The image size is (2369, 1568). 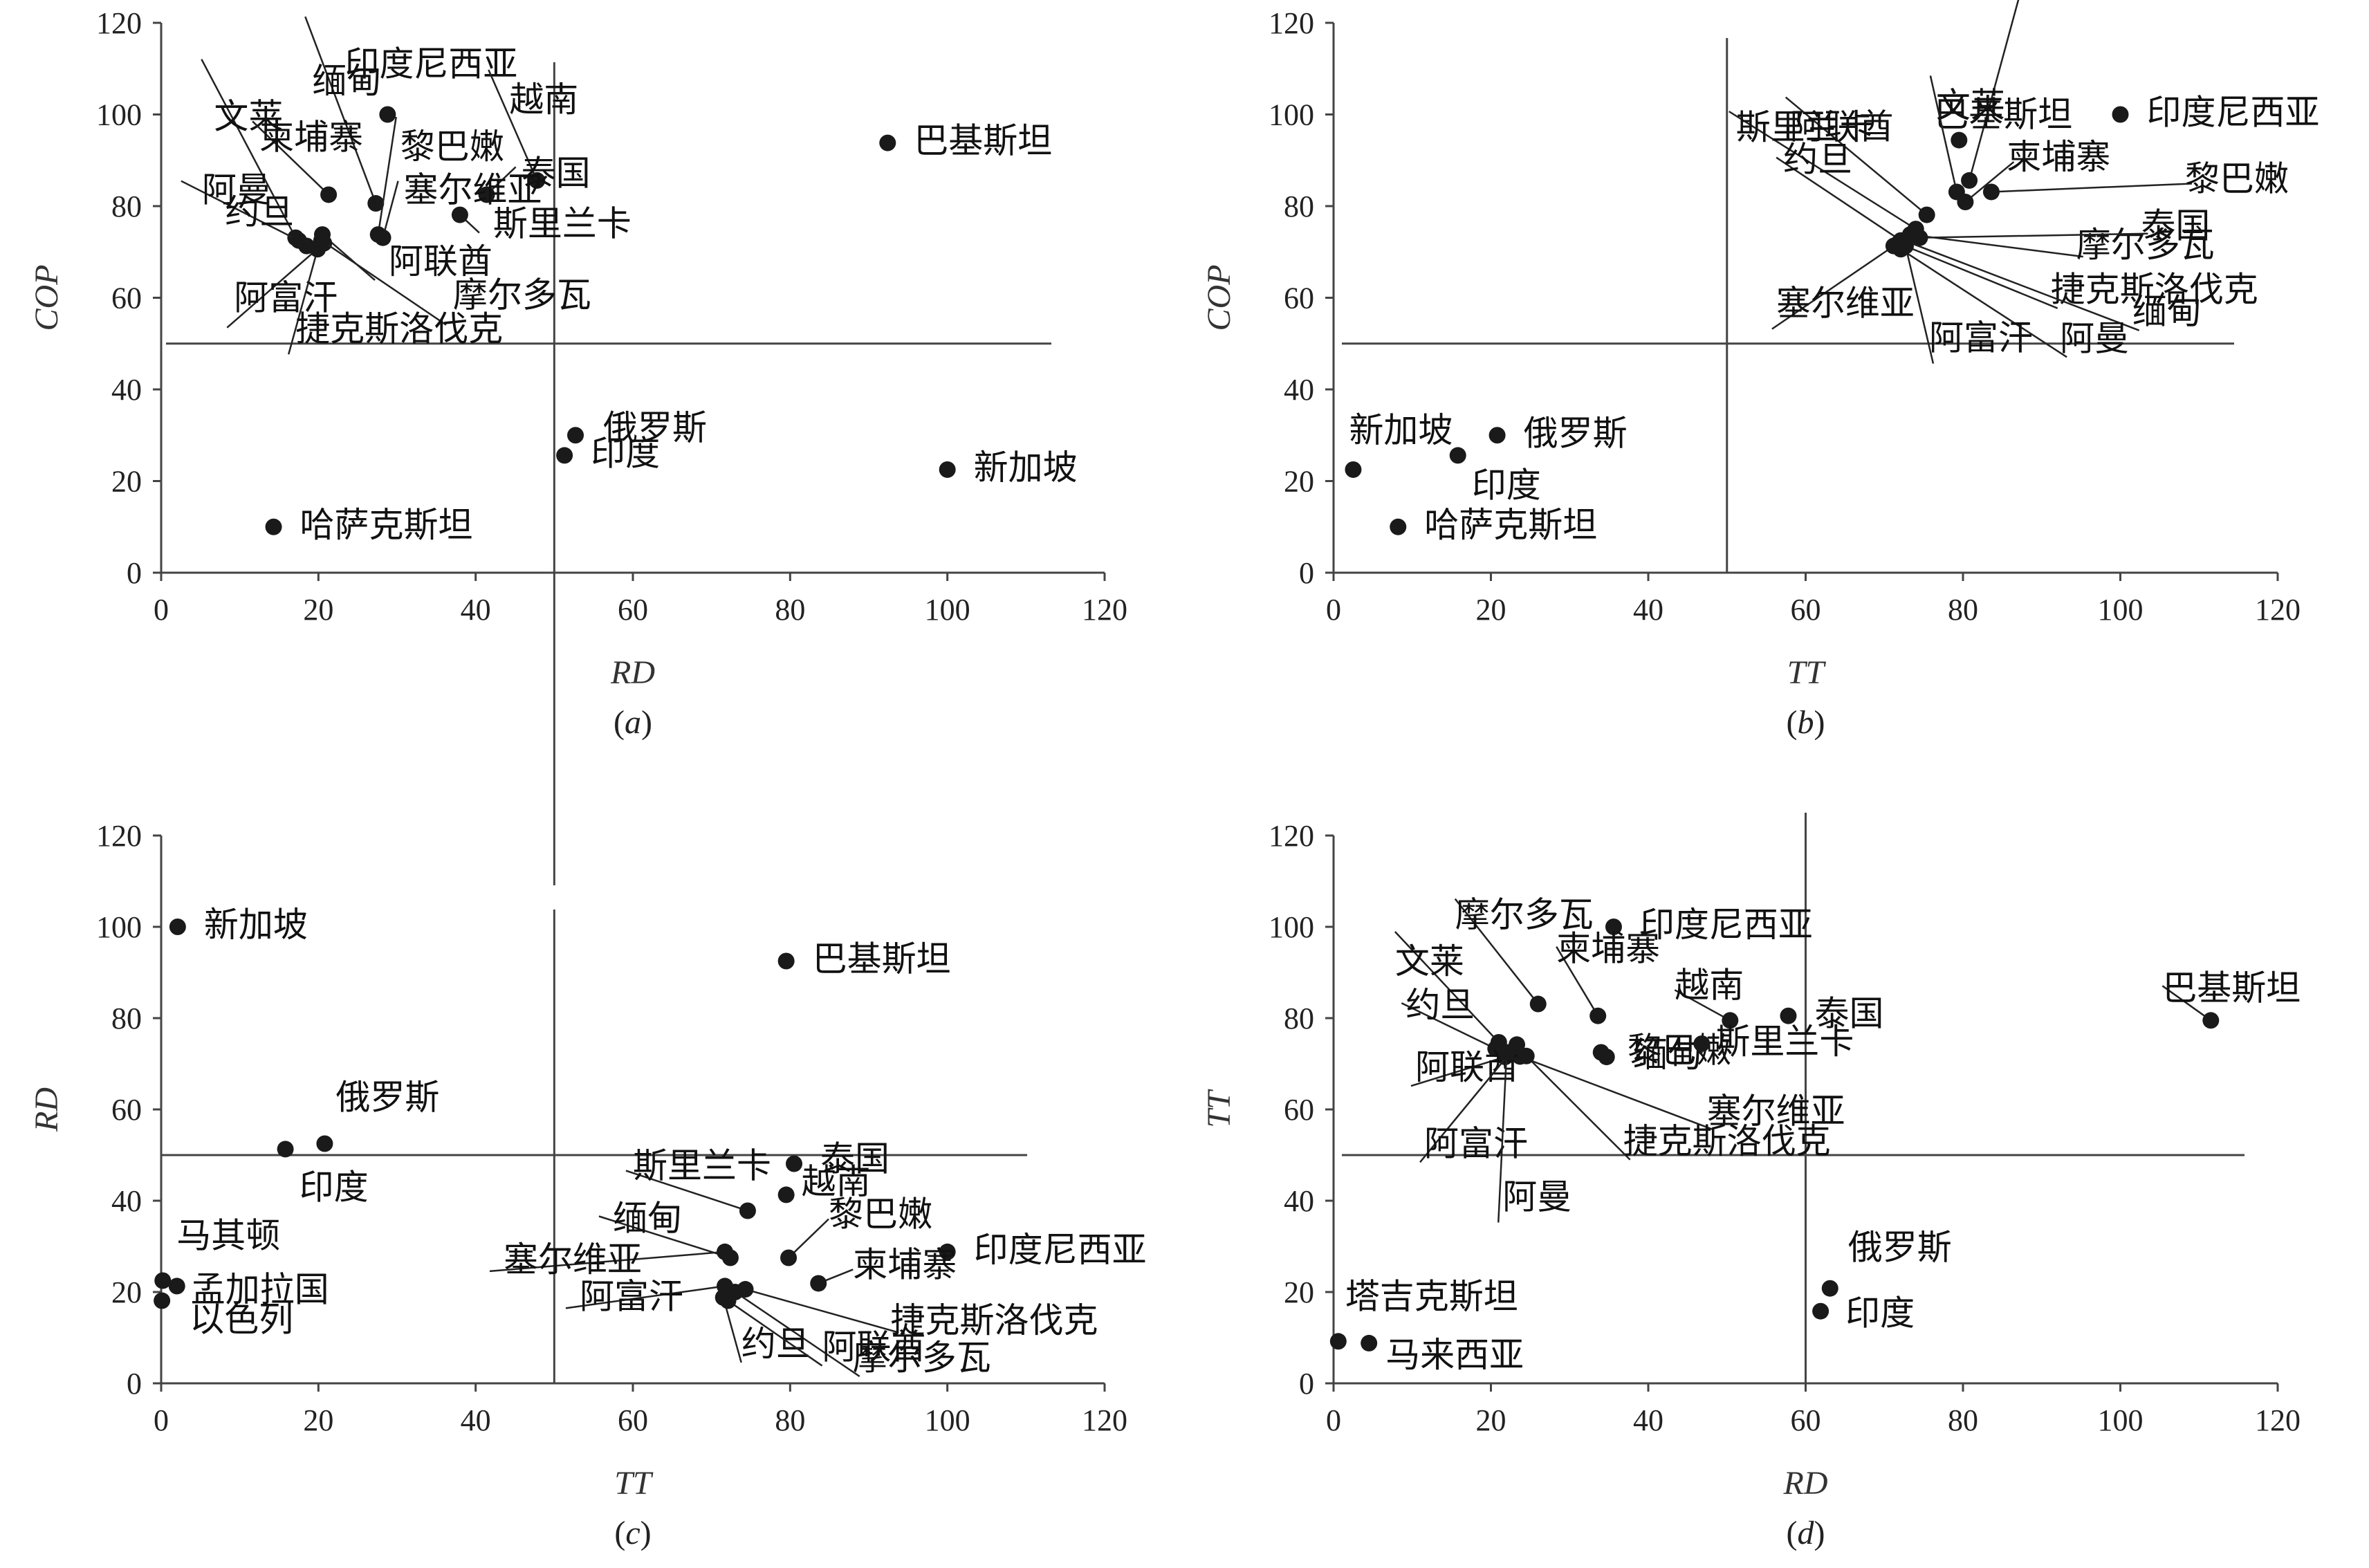 What do you see at coordinates (1219, 1108) in the screenshot?
I see `y-axis-label: TT` at bounding box center [1219, 1108].